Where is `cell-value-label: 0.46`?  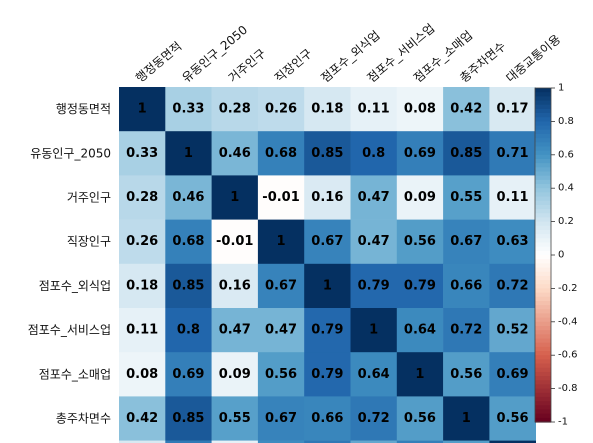 cell-value-label: 0.46 is located at coordinates (235, 153).